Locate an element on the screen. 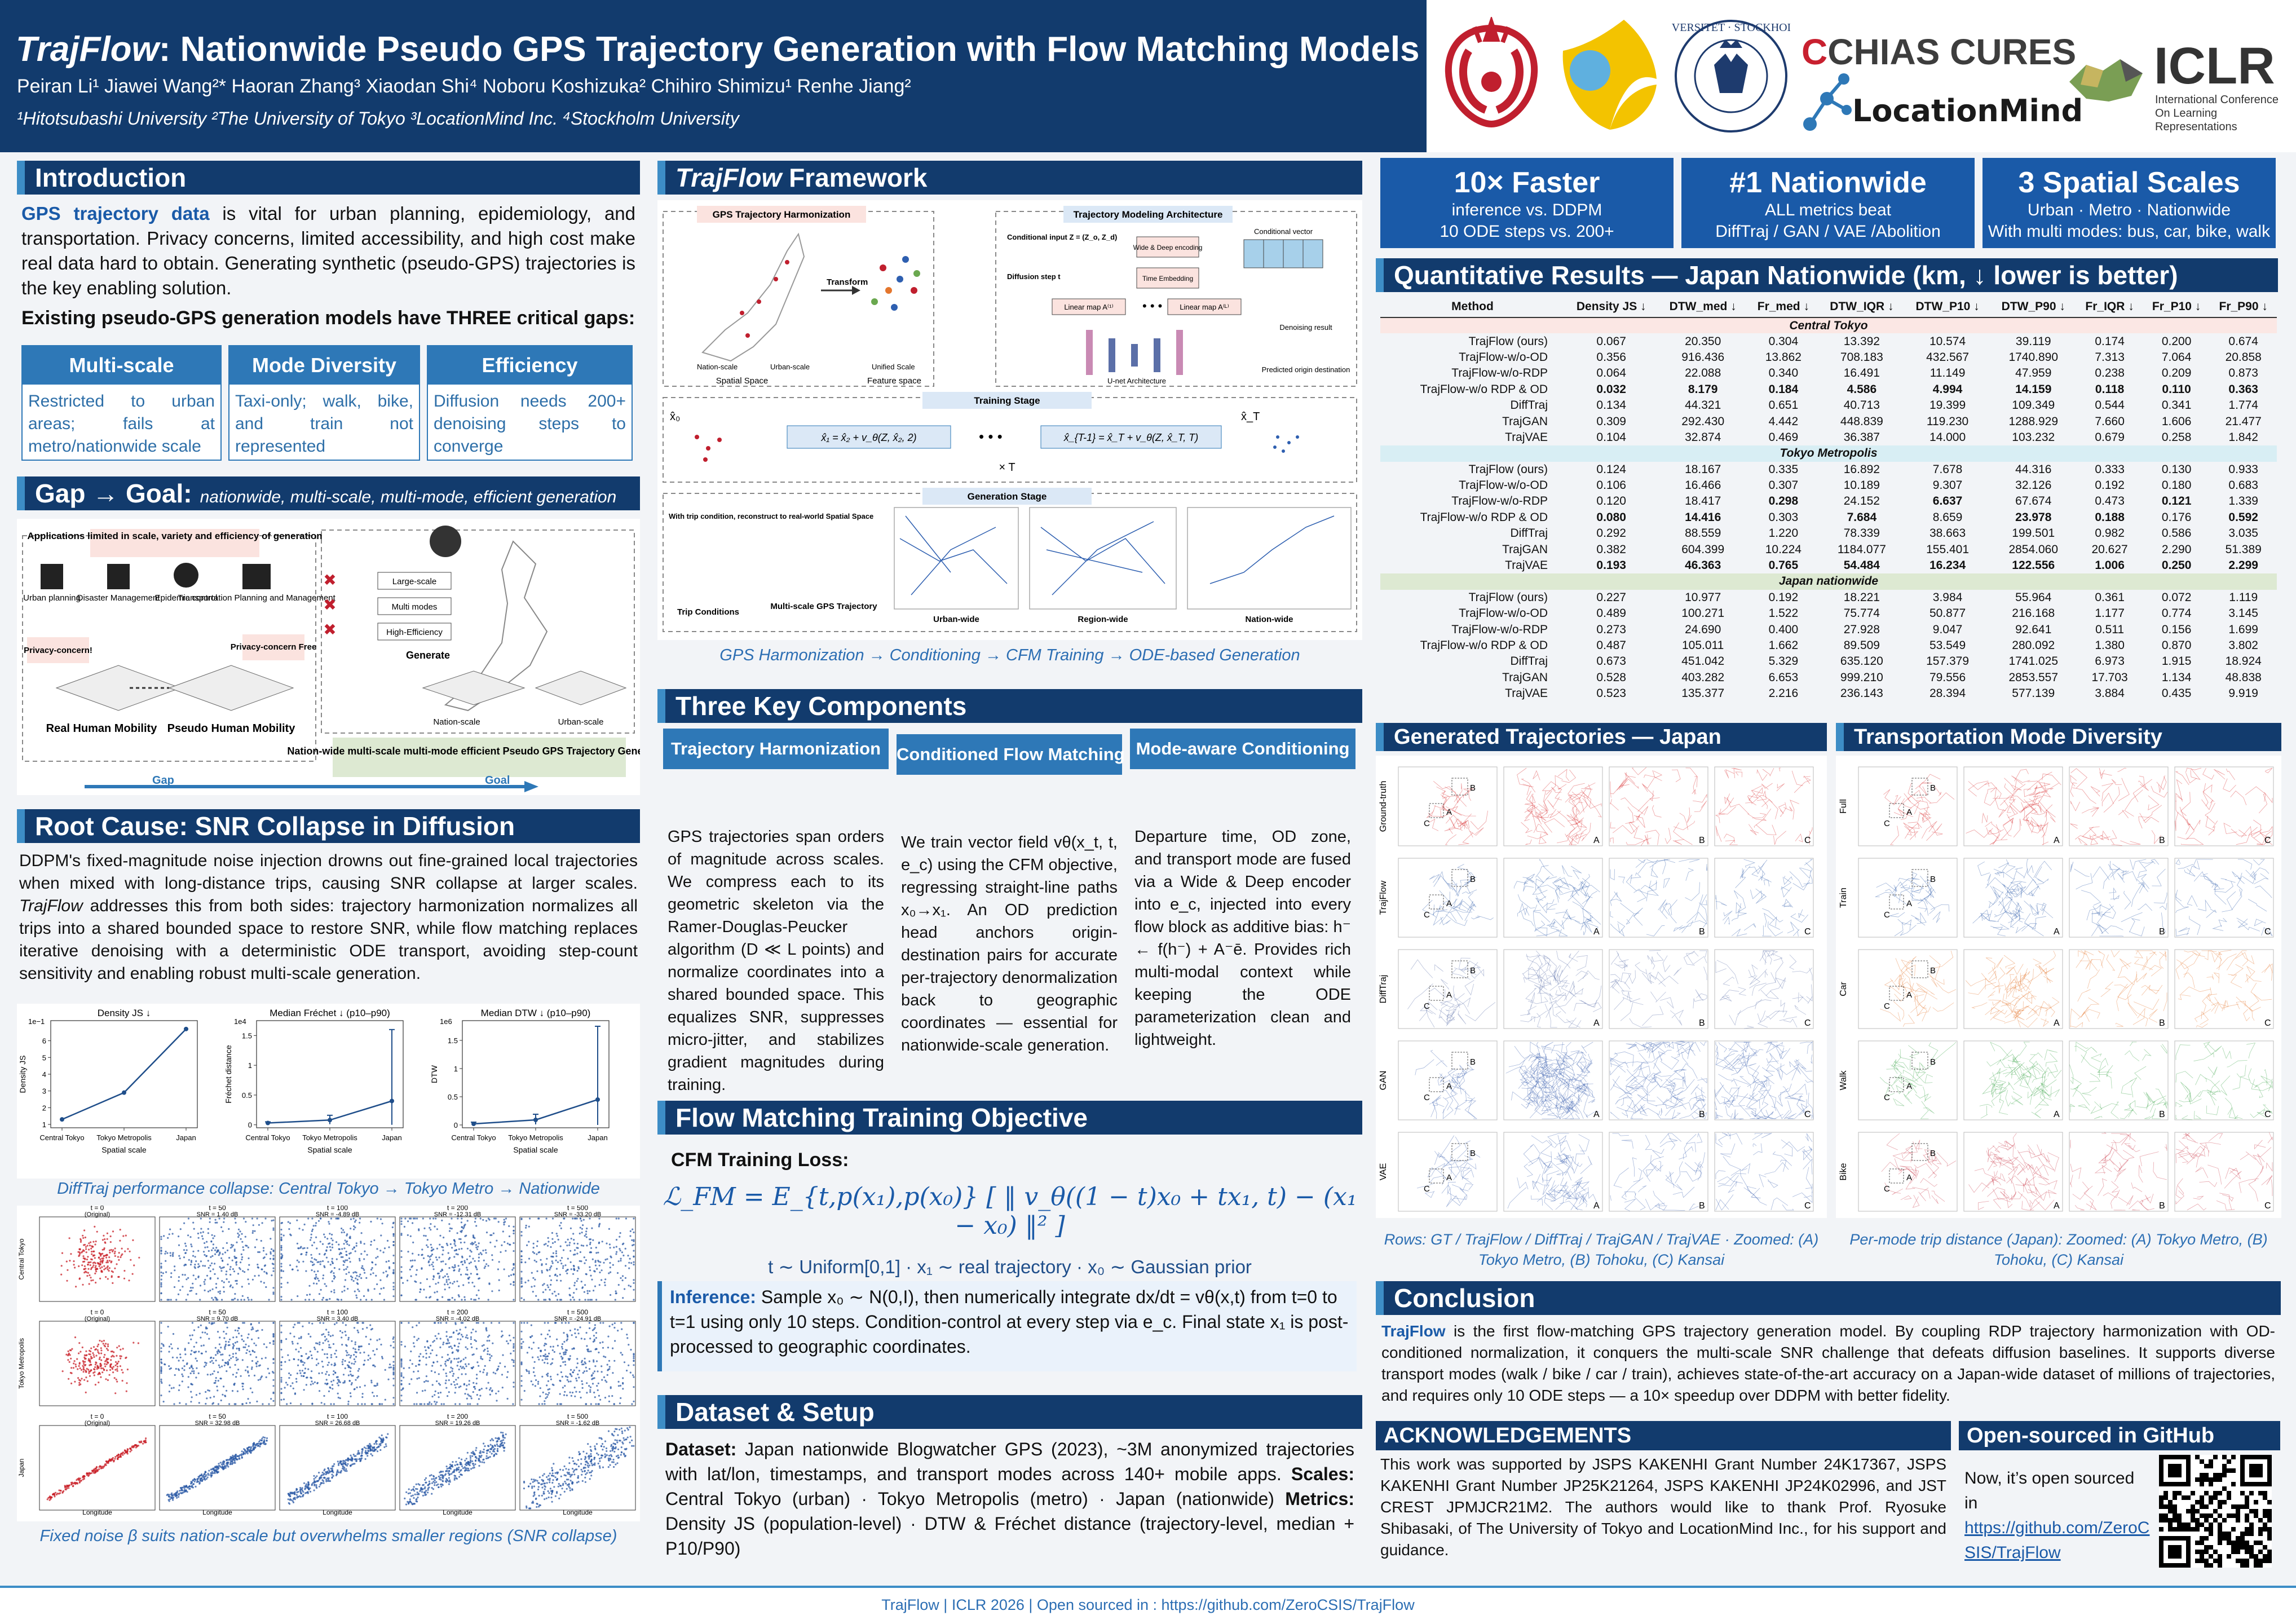 This screenshot has height=1624, width=2296. line-chart-frame is located at coordinates (330, 1074).